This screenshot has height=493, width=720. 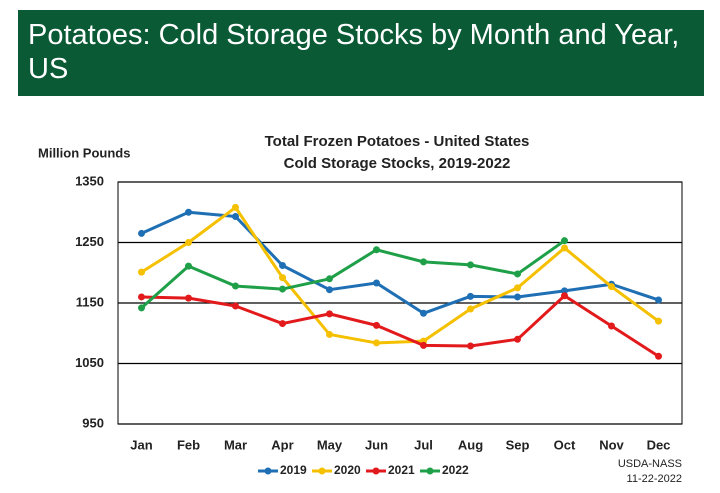 What do you see at coordinates (282, 444) in the screenshot?
I see `x-tick-label: Apr` at bounding box center [282, 444].